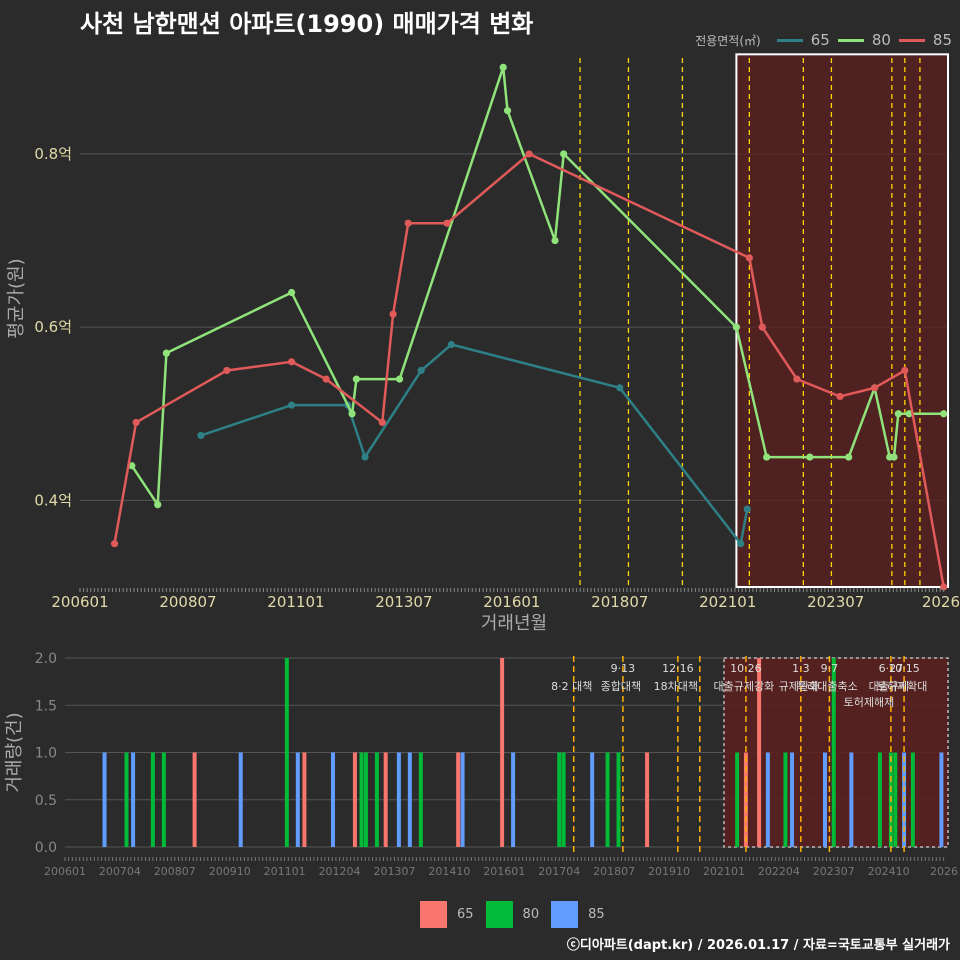  I want to click on legend-item-65: 65, so click(803, 40).